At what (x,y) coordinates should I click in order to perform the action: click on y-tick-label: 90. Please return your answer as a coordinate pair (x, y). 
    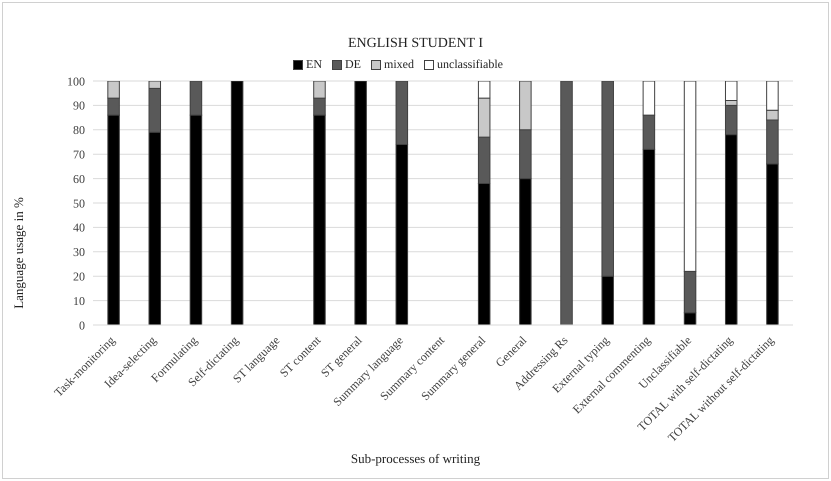
    Looking at the image, I should click on (79, 105).